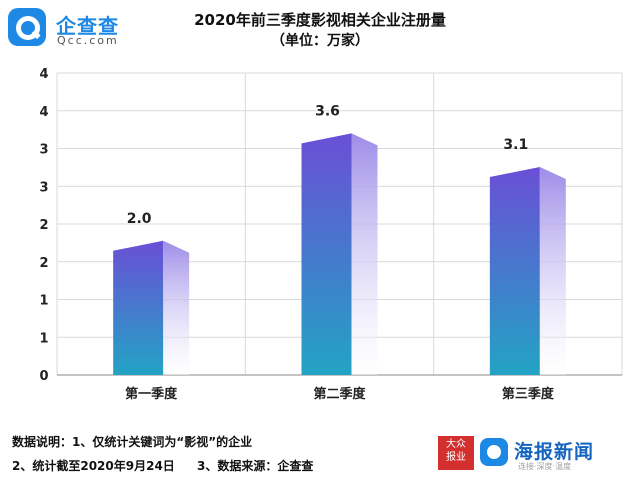  I want to click on logo-name: 企查查, so click(87, 26).